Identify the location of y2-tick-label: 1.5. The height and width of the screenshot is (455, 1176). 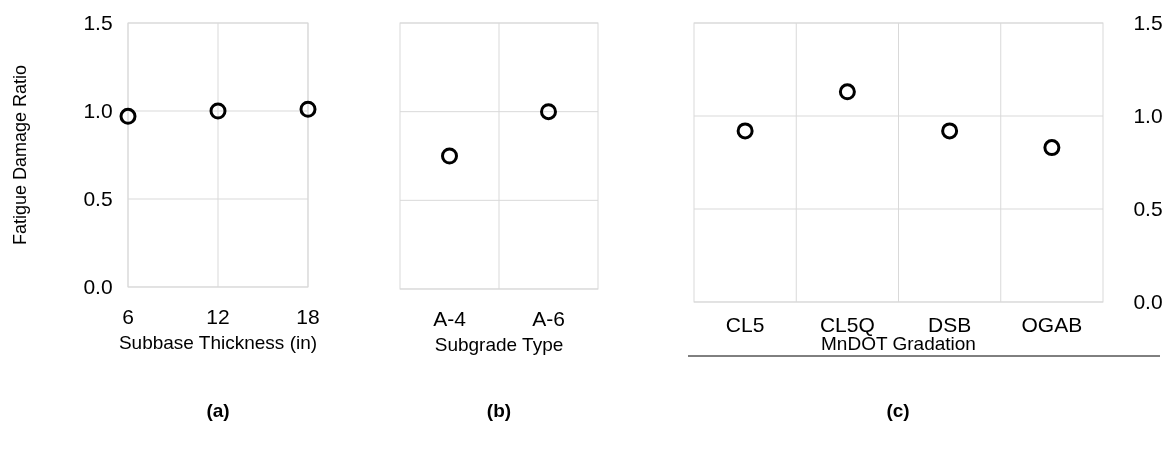
(1148, 23).